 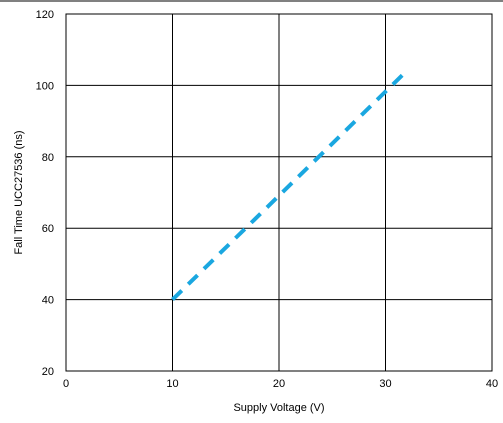 I want to click on x-tick-label: 20, so click(x=279, y=384).